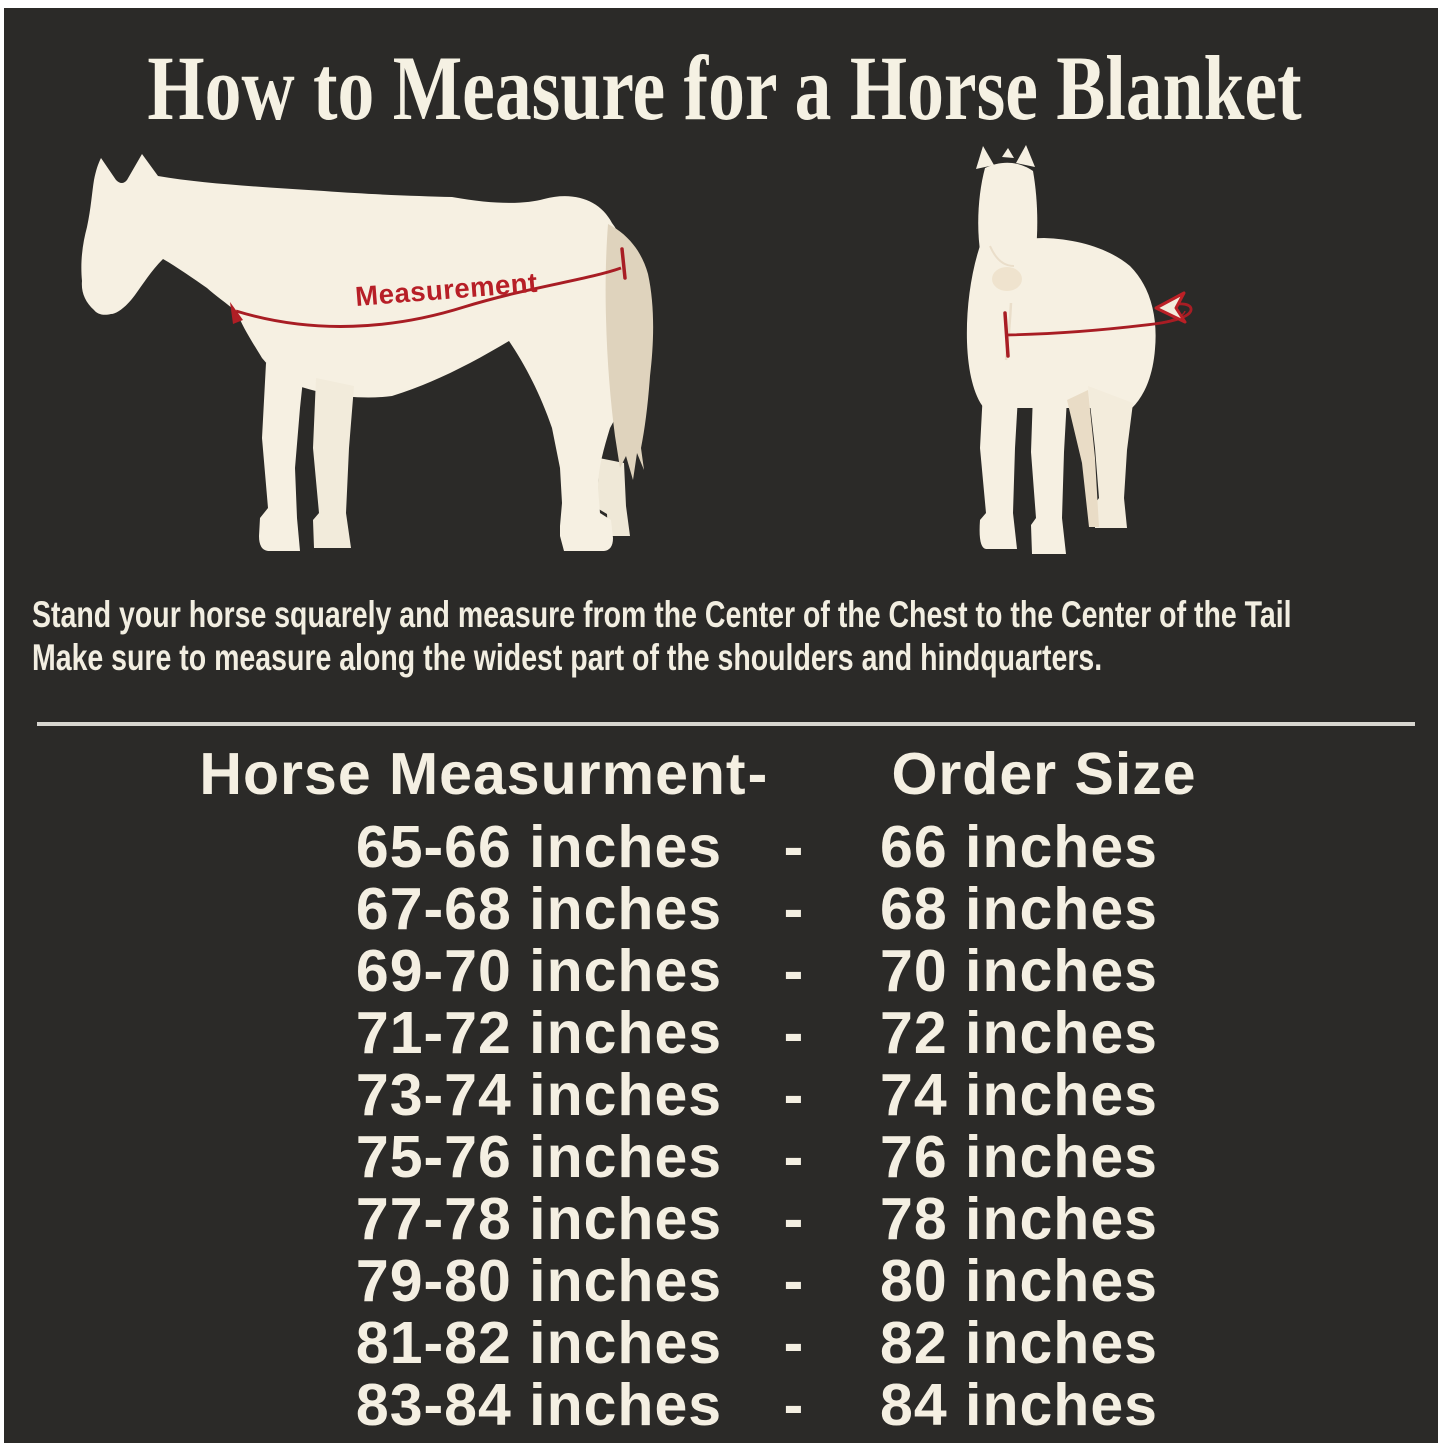 This screenshot has height=1454, width=1445. What do you see at coordinates (1019, 1033) in the screenshot?
I see `order-size-cell: 72 inches` at bounding box center [1019, 1033].